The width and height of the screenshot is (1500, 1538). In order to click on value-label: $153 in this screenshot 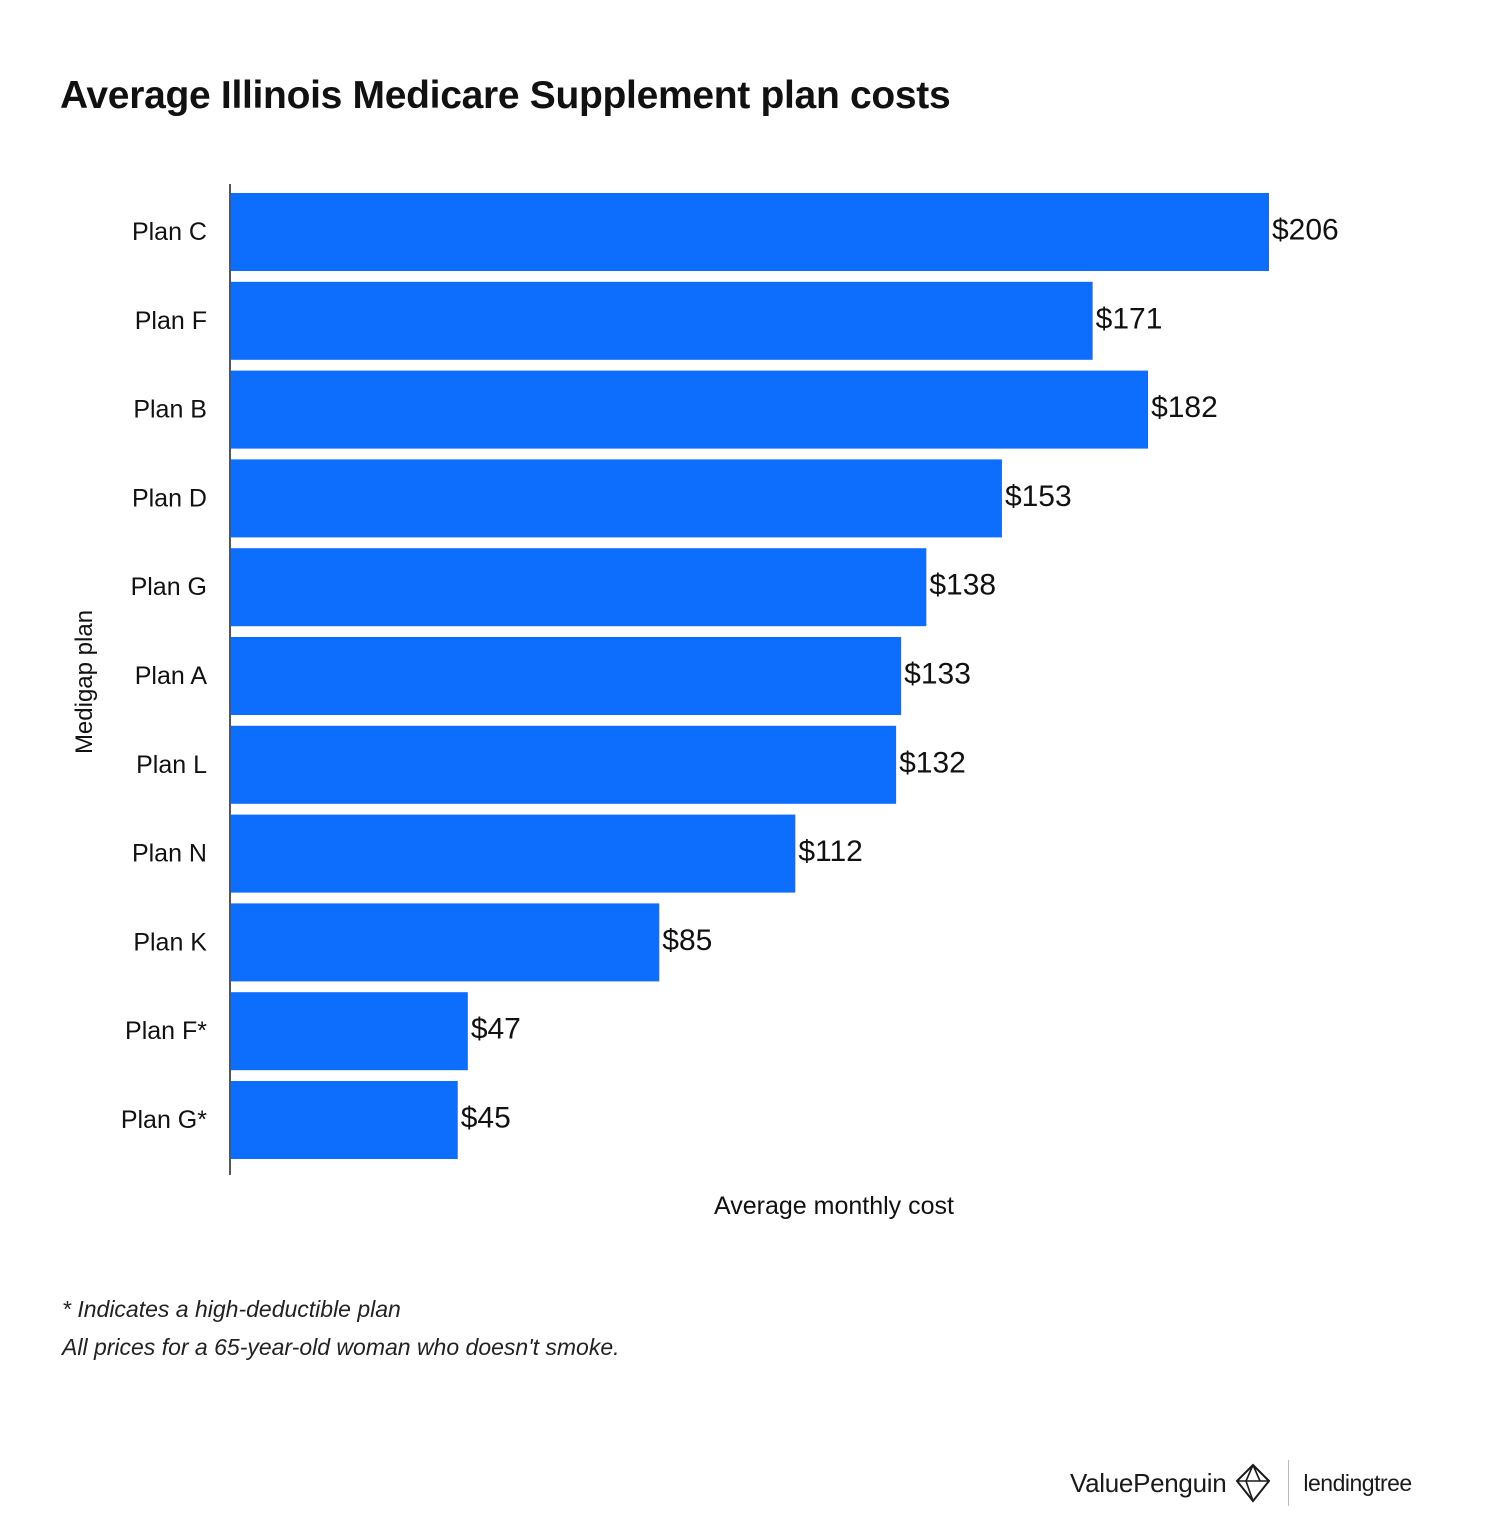, I will do `click(1038, 496)`.